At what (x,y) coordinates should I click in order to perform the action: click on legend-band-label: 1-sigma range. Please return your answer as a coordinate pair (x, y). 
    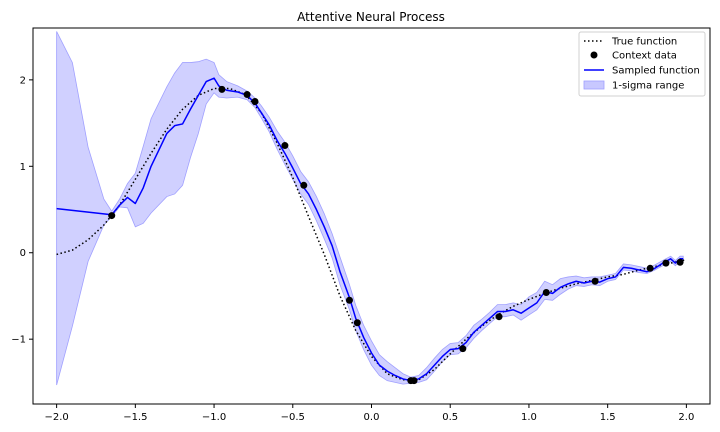
    Looking at the image, I should click on (648, 86).